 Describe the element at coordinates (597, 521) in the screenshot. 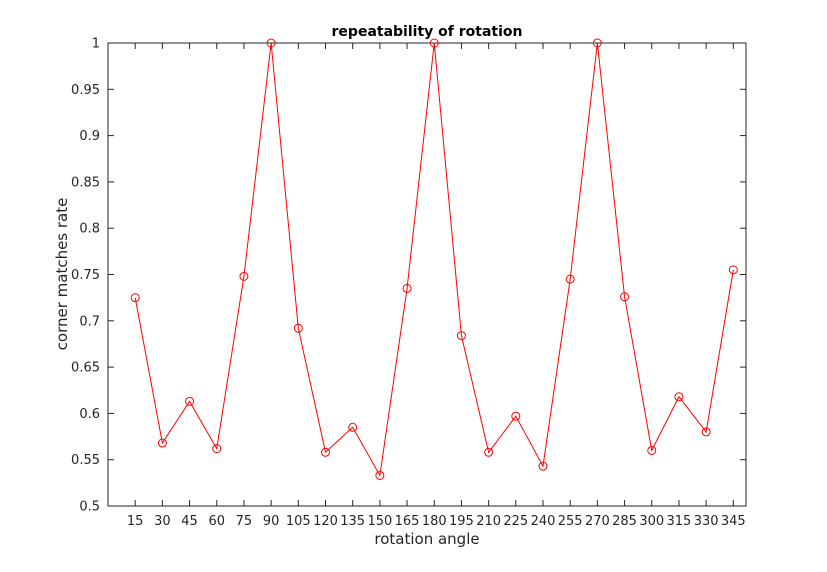

I see `x-tick-label: 270` at that location.